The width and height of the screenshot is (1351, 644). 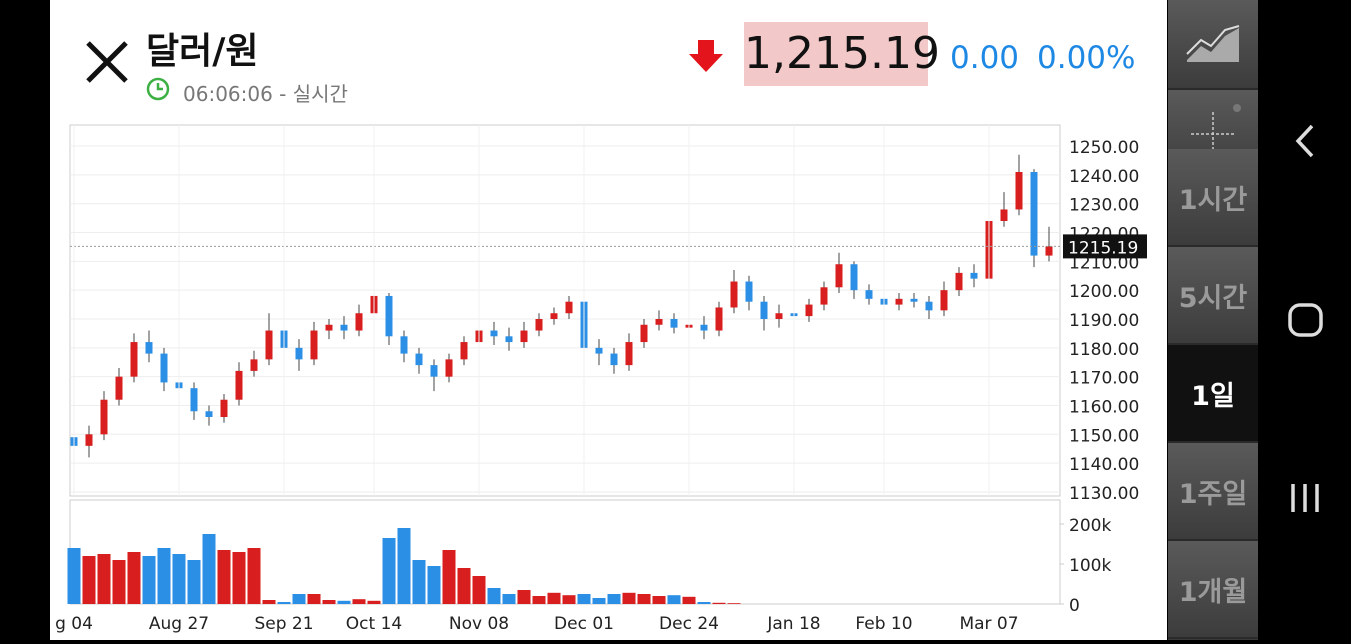 I want to click on x-tick-label: Sep 21, so click(x=283, y=624).